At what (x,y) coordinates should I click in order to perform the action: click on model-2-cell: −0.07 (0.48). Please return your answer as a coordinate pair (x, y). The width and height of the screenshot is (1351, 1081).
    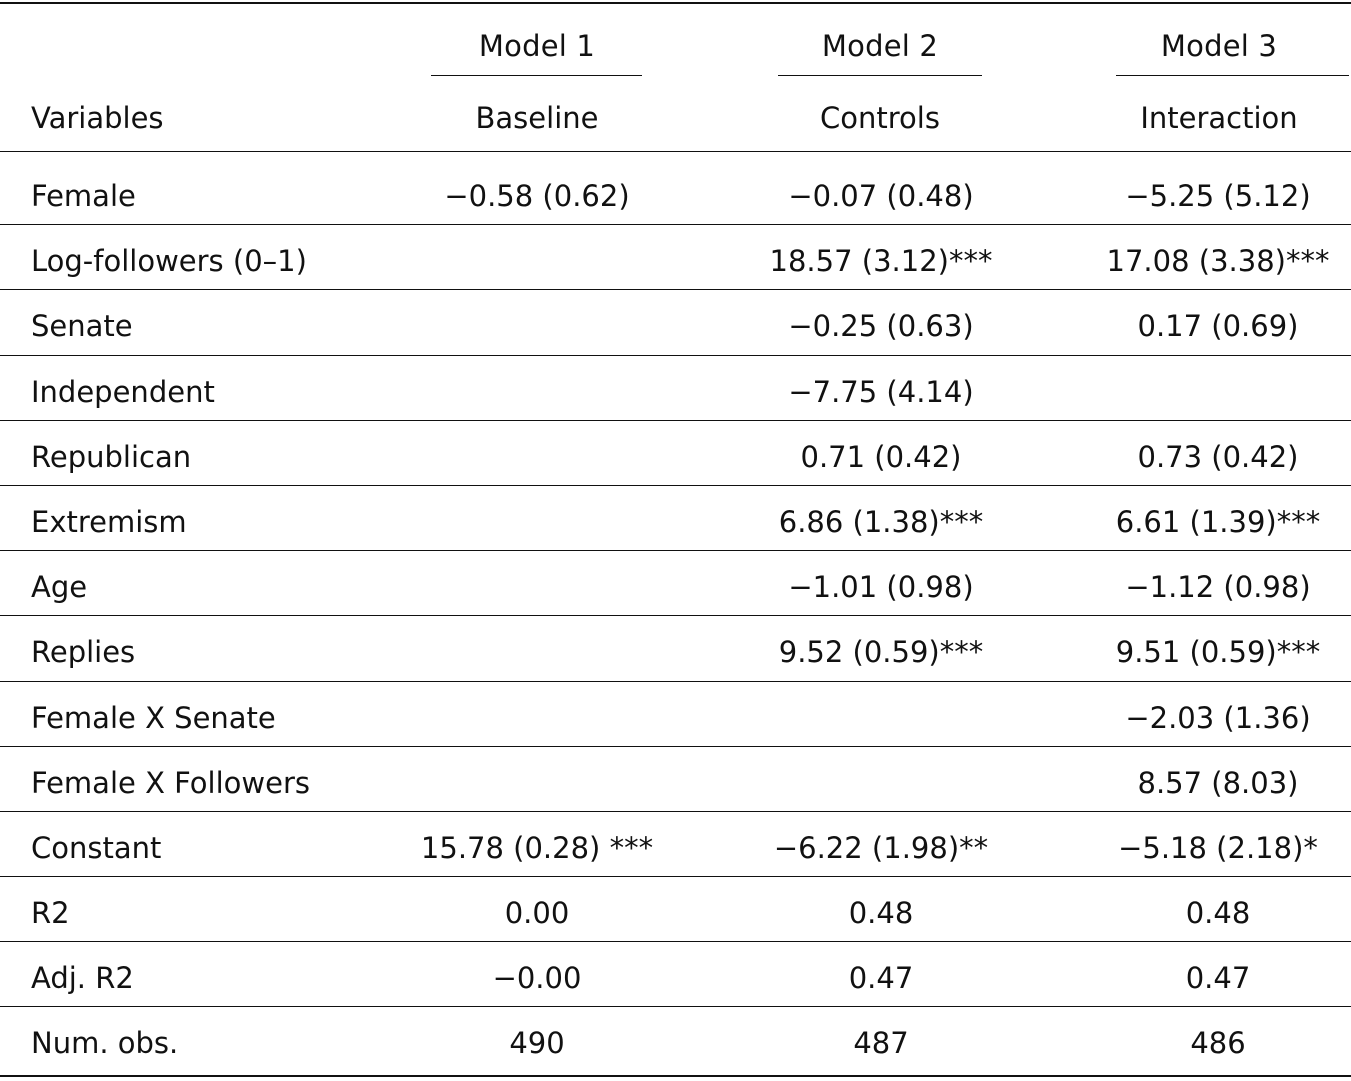
    Looking at the image, I should click on (881, 196).